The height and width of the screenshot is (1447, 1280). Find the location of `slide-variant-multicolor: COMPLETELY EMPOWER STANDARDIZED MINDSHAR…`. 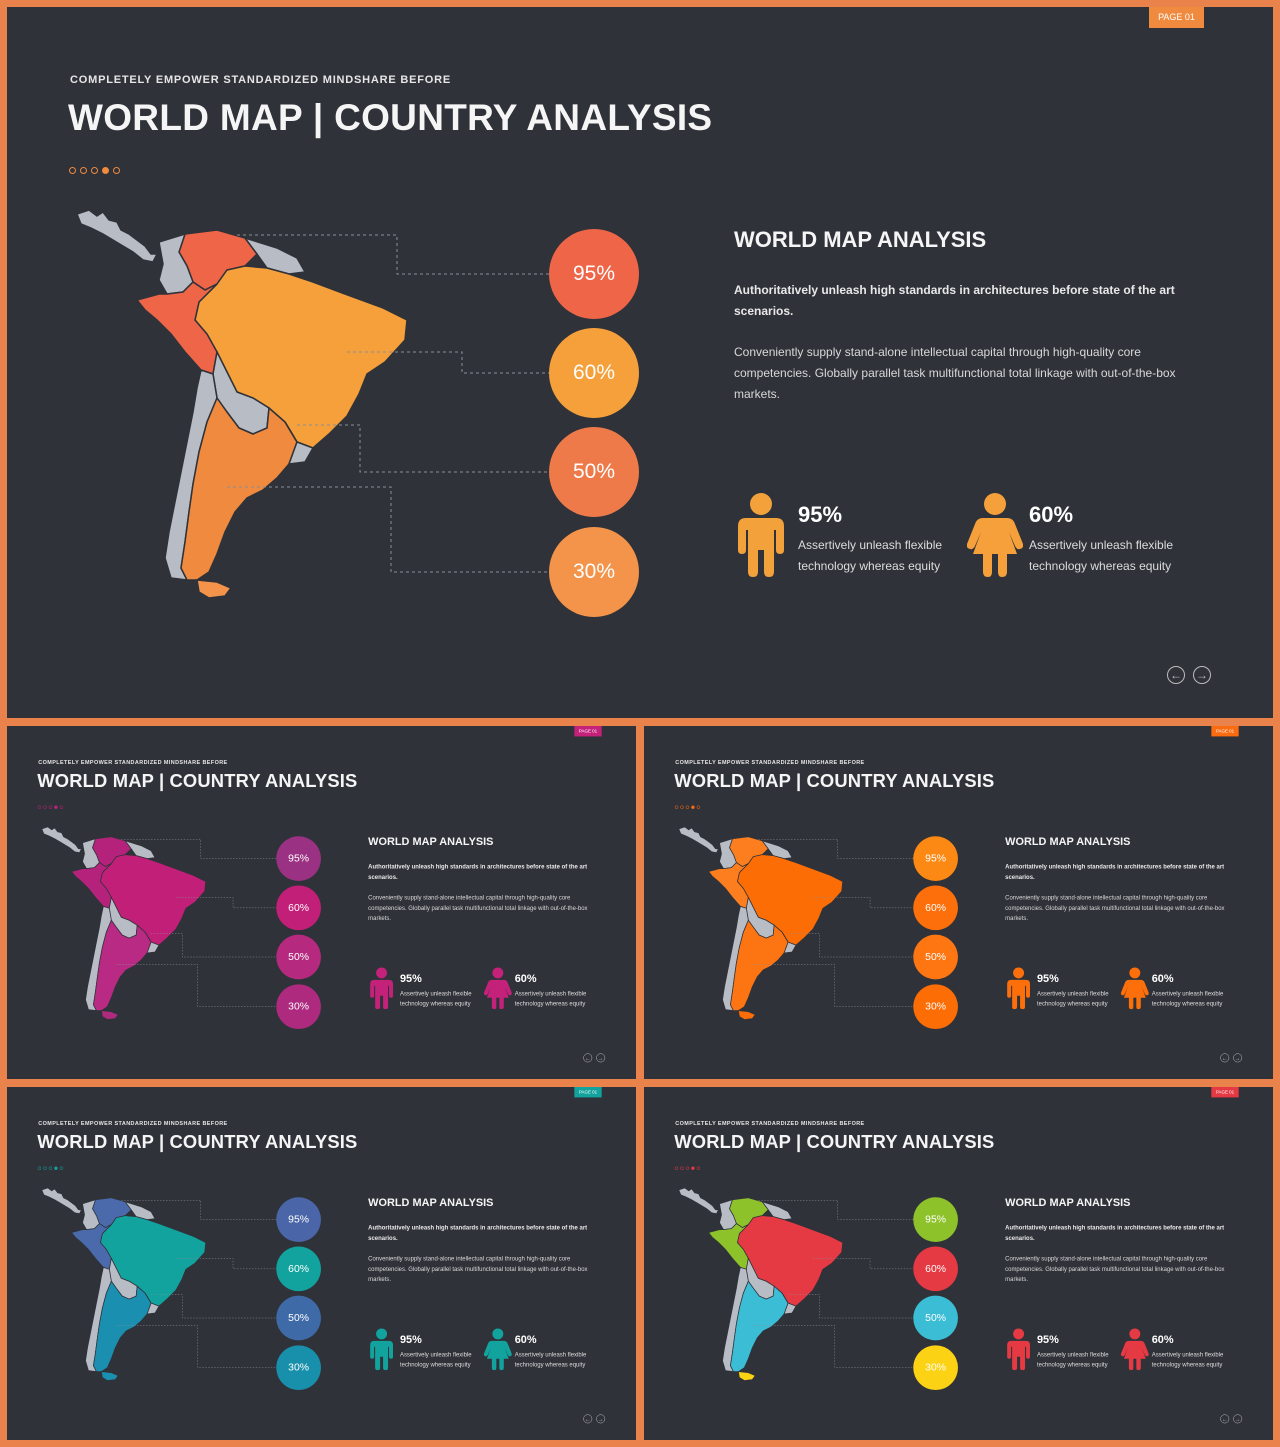

slide-variant-multicolor: COMPLETELY EMPOWER STANDARDIZED MINDSHAR… is located at coordinates (958, 1263).